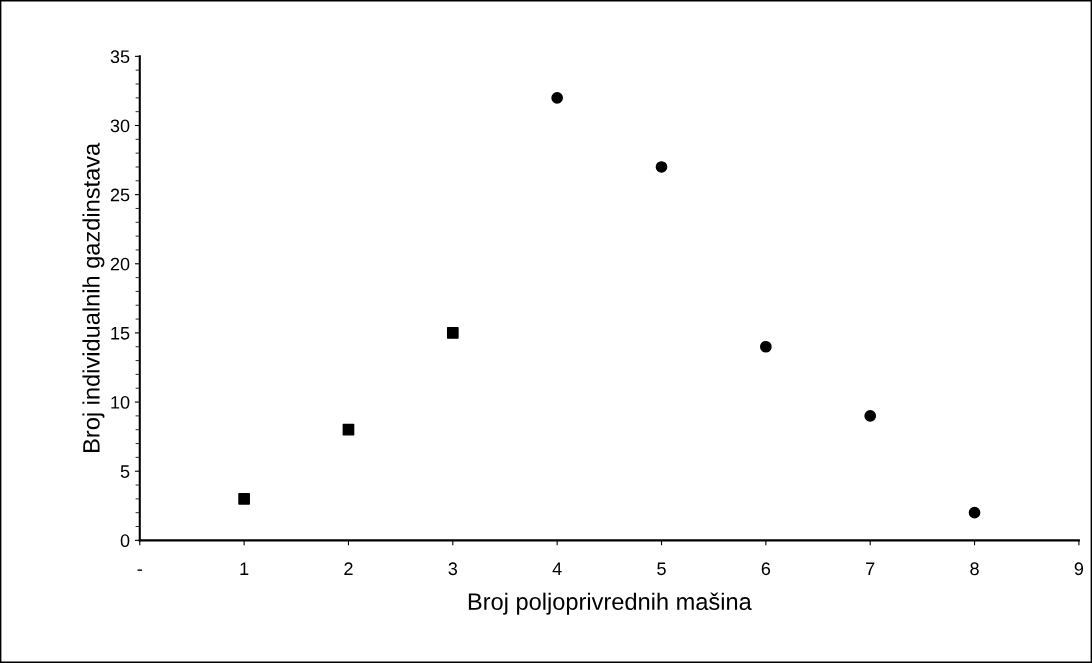 This screenshot has height=663, width=1092. What do you see at coordinates (557, 568) in the screenshot?
I see `x-tick-label: 4` at bounding box center [557, 568].